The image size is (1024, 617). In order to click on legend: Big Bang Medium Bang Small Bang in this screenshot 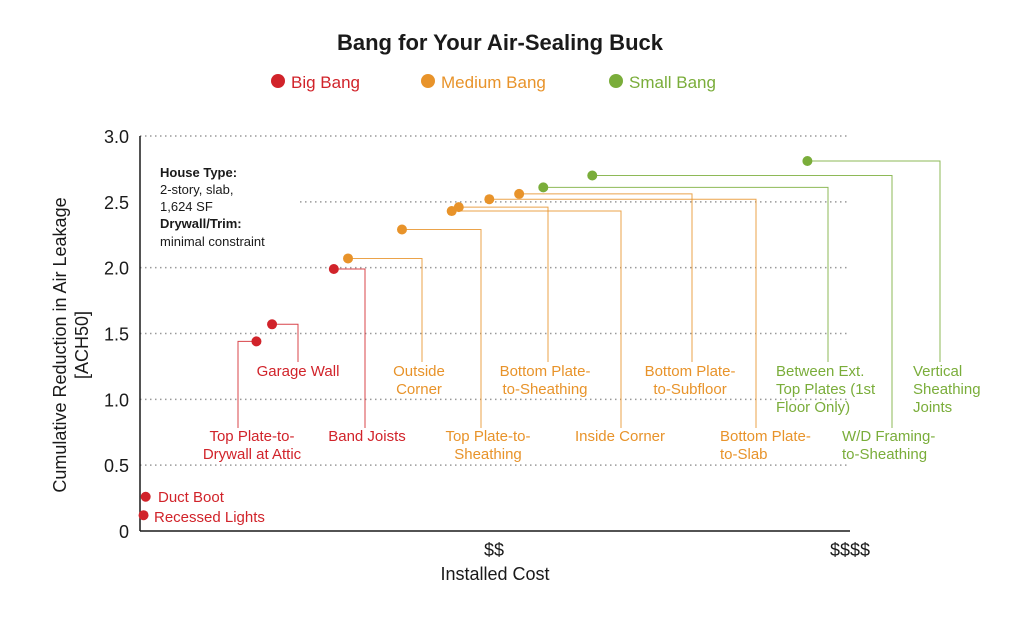, I will do `click(493, 82)`.